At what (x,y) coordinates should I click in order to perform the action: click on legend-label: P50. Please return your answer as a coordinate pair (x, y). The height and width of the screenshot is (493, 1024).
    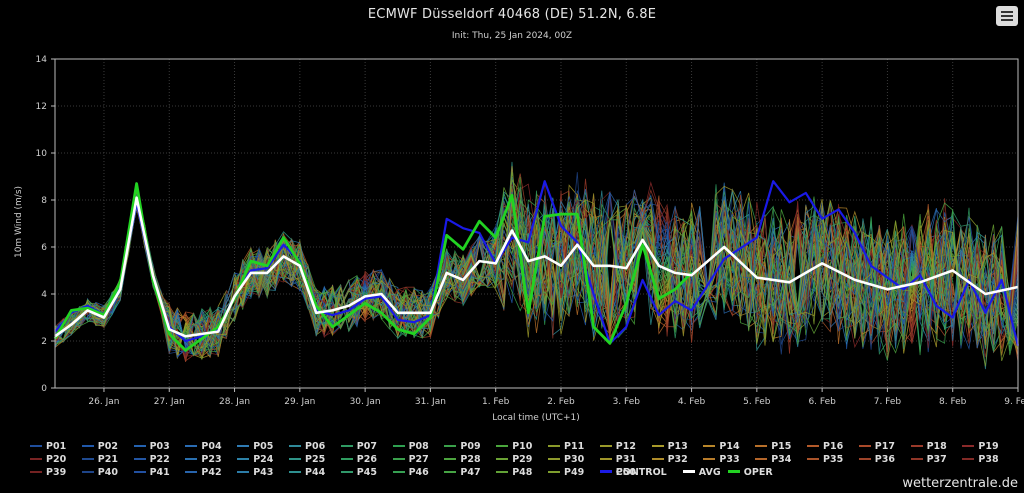
    Looking at the image, I should click on (625, 472).